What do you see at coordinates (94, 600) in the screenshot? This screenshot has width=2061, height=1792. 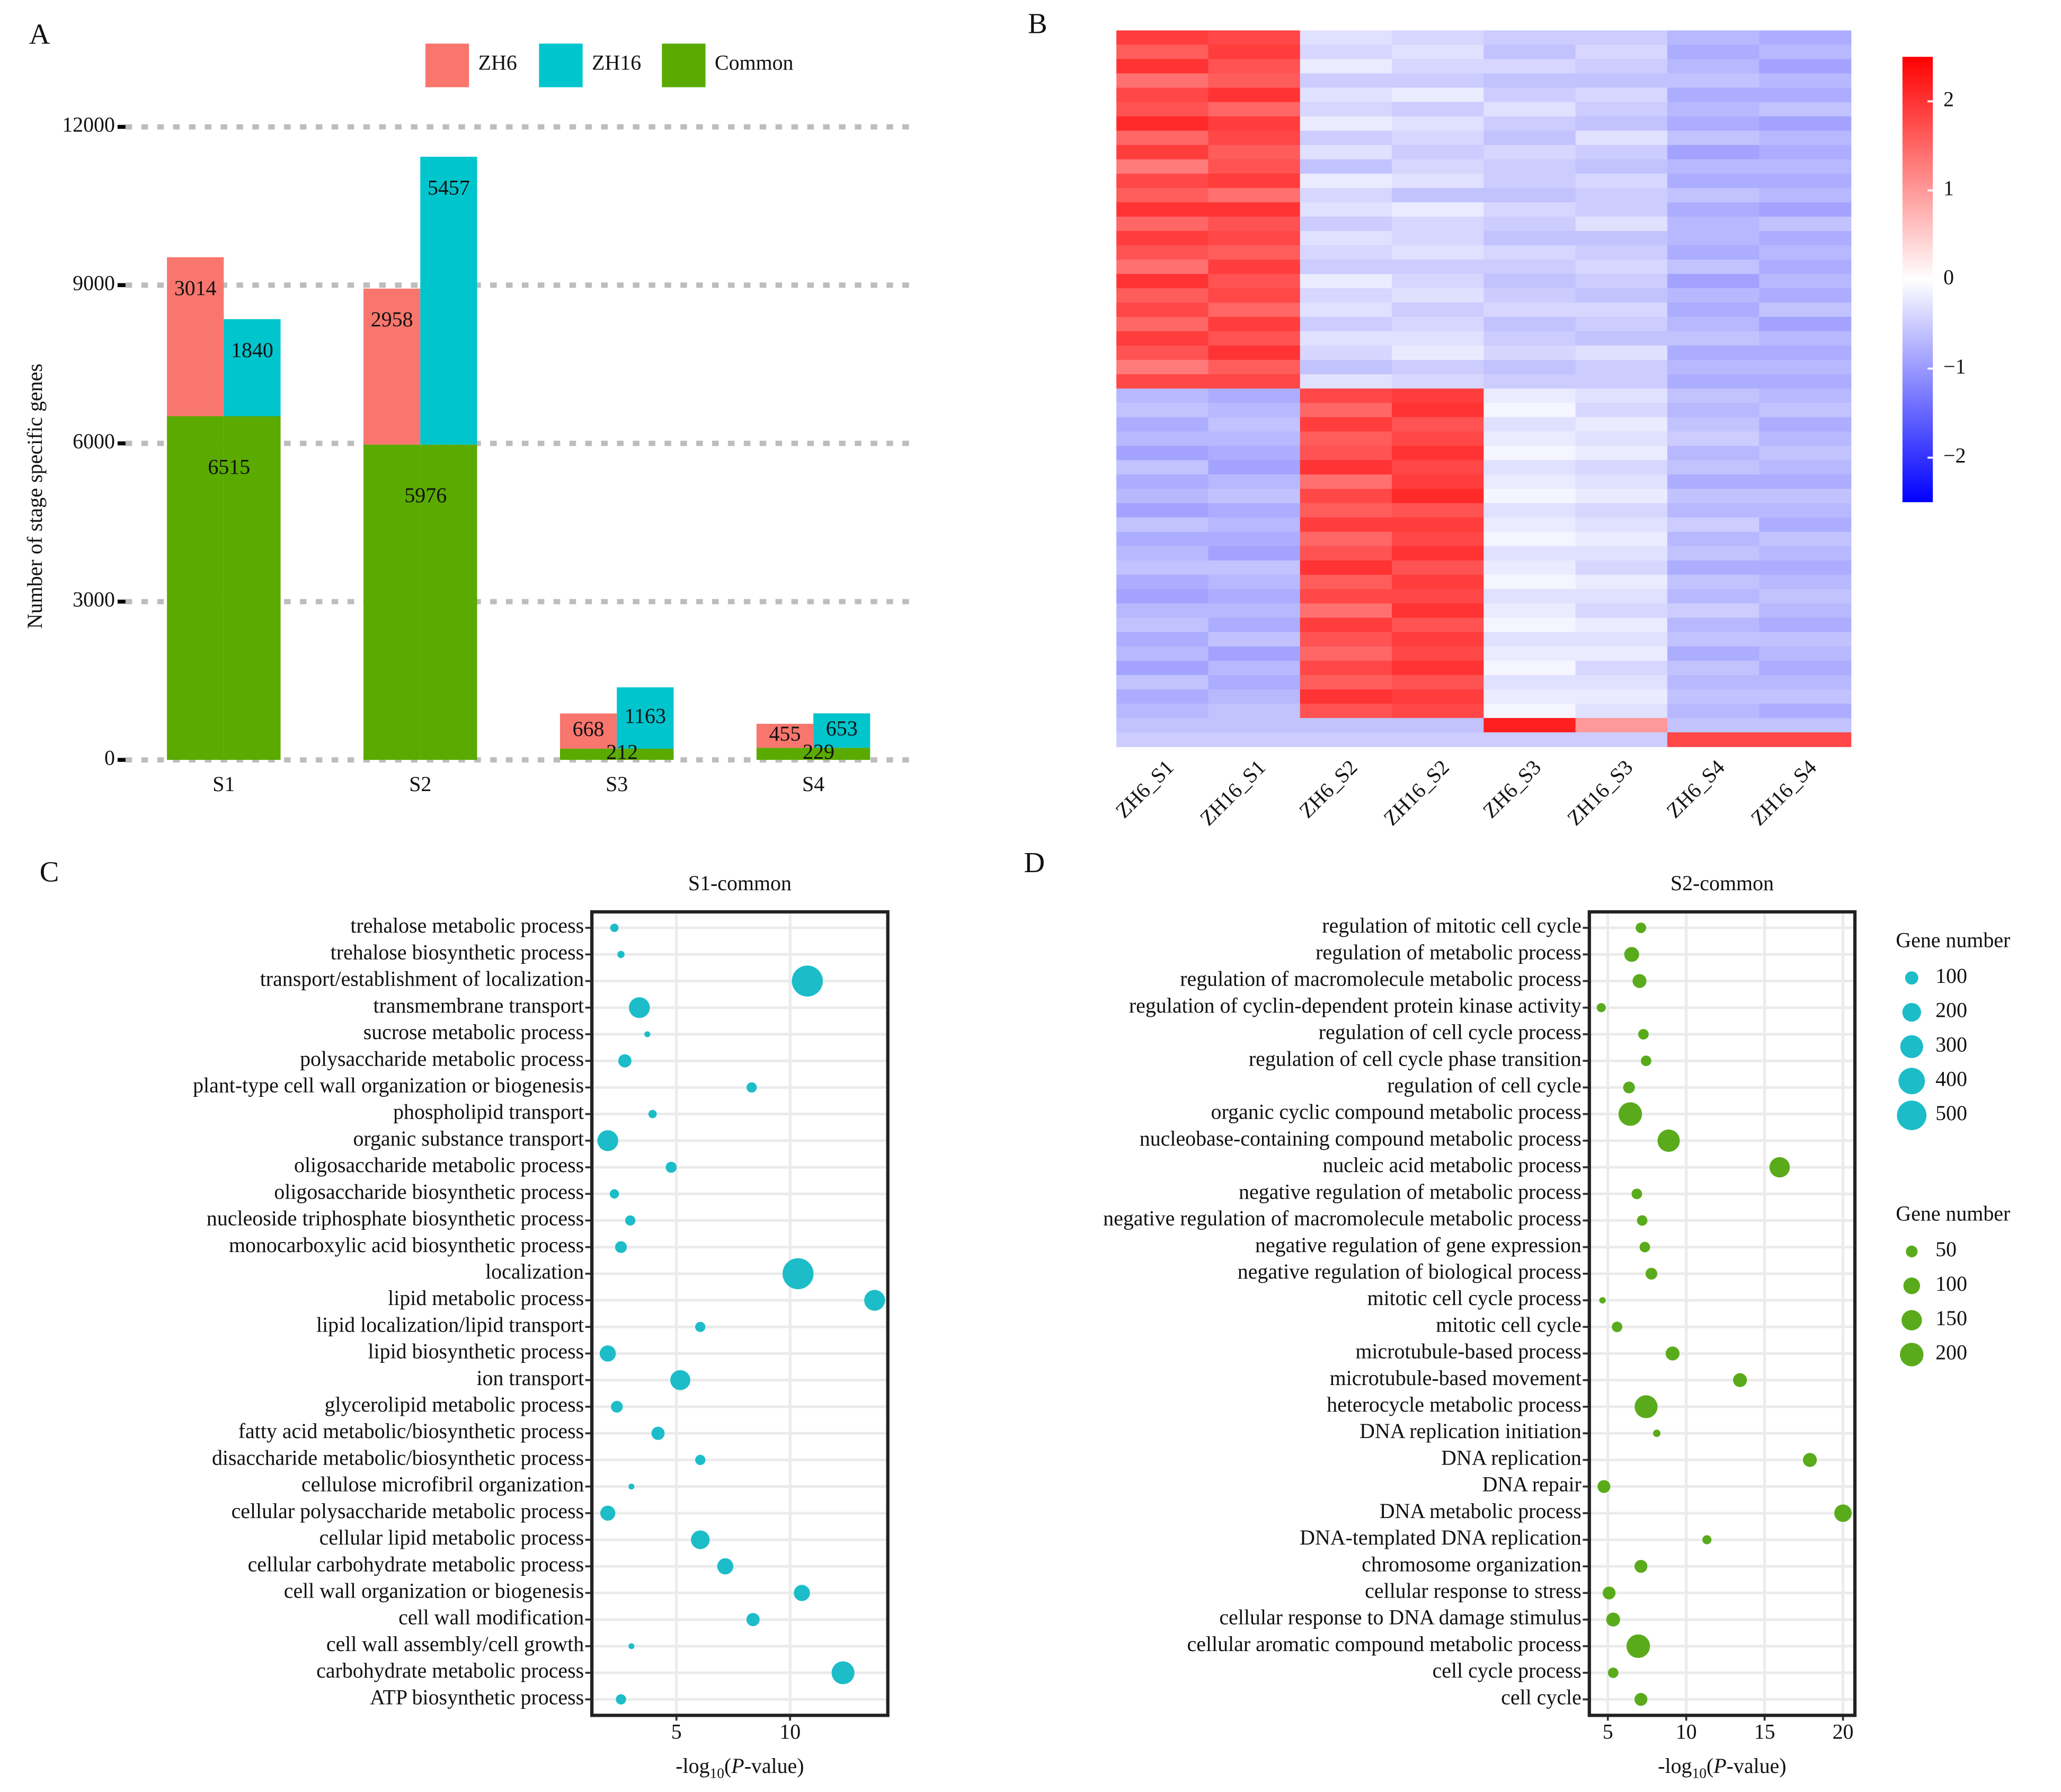 I see `y-tick-label: 3000` at bounding box center [94, 600].